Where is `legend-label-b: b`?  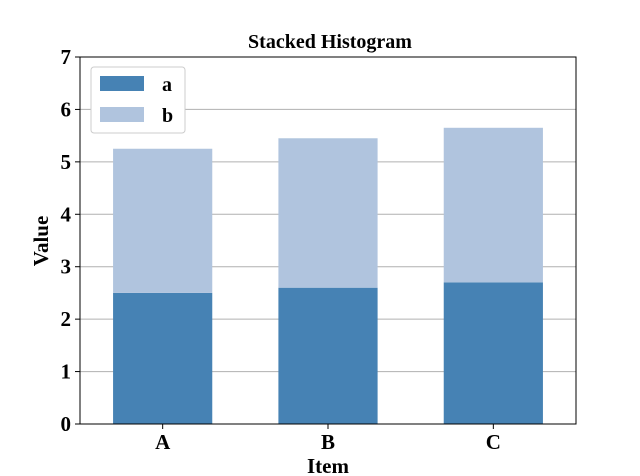
legend-label-b: b is located at coordinates (167, 116).